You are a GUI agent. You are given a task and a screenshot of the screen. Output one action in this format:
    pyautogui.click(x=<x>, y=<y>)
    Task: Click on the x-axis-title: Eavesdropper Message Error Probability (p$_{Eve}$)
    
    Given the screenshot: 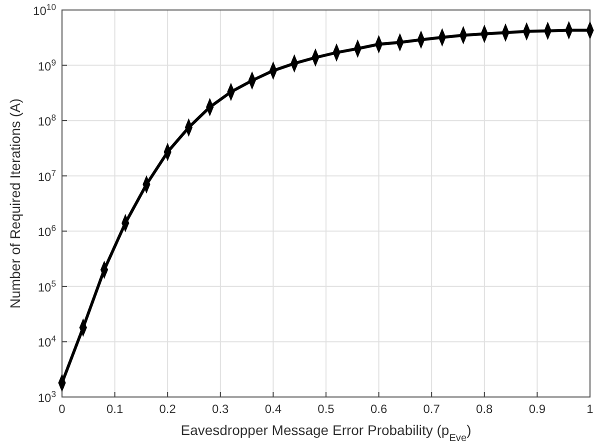 What is the action you would take?
    pyautogui.click(x=326, y=433)
    